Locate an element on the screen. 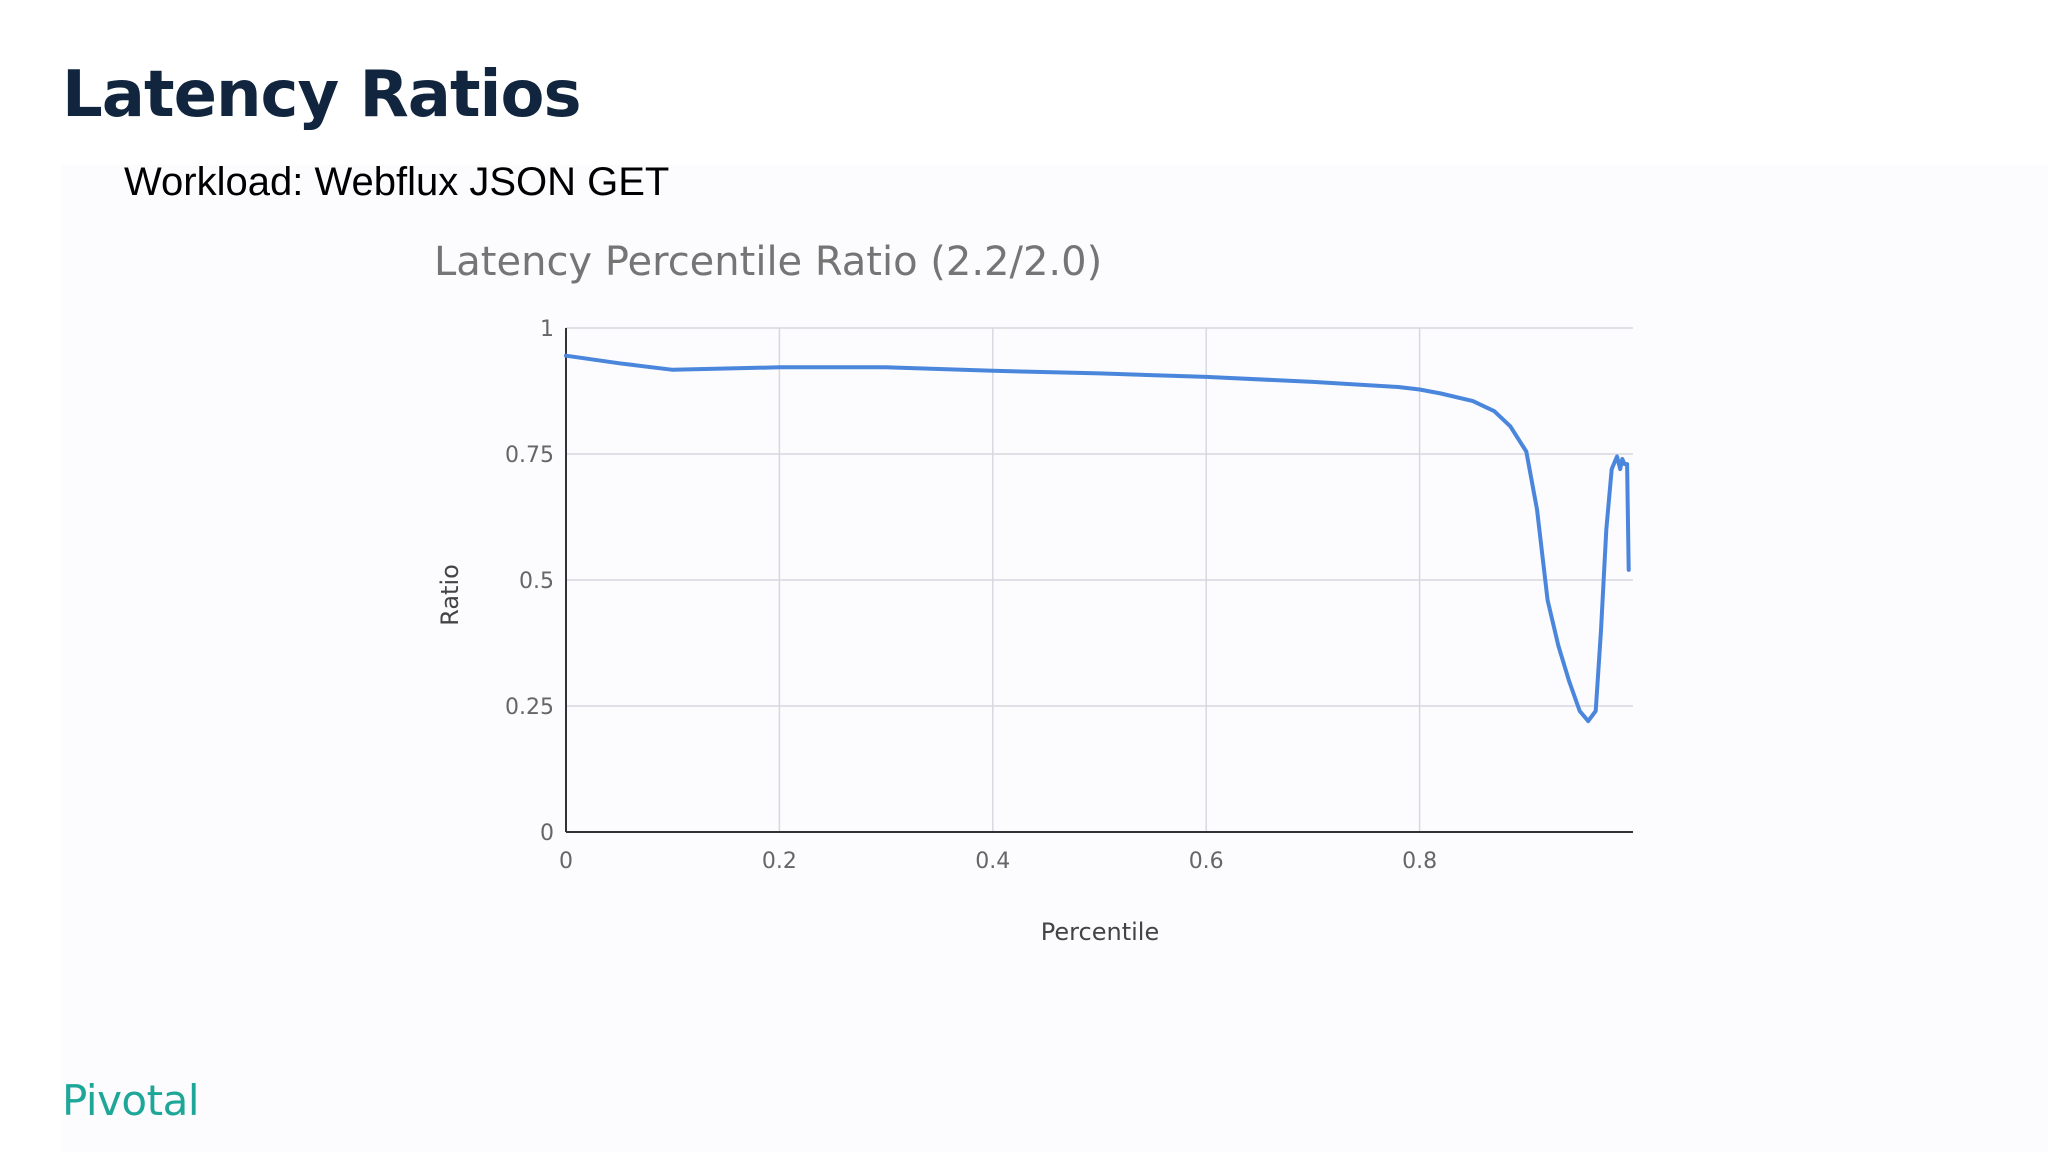  x-axis-title: Percentile is located at coordinates (1100, 932).